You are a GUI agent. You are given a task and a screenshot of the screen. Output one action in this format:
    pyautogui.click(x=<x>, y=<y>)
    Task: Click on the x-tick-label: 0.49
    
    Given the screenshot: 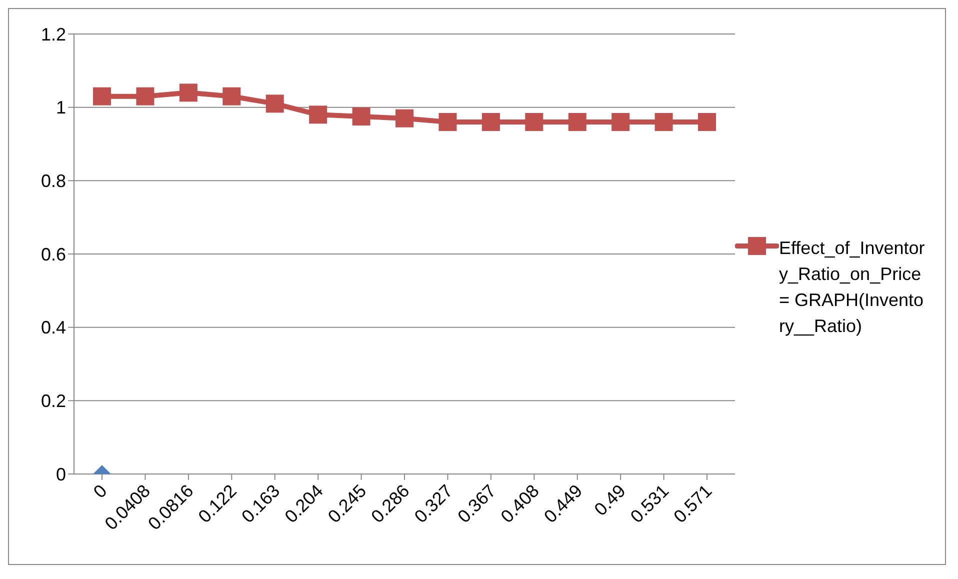 What is the action you would take?
    pyautogui.click(x=610, y=500)
    